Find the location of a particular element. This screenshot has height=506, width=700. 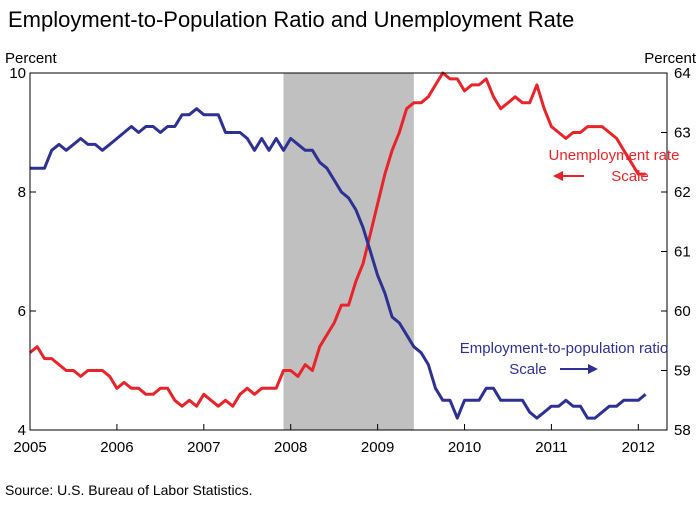

right-tick-label: 59 is located at coordinates (682, 371).